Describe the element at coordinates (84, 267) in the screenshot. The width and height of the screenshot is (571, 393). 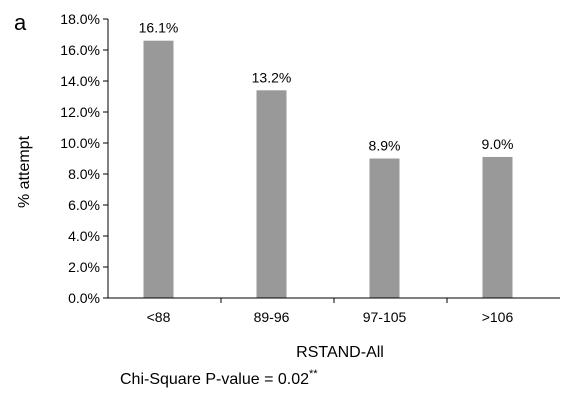
I see `y-tick-label: 2.0%` at that location.